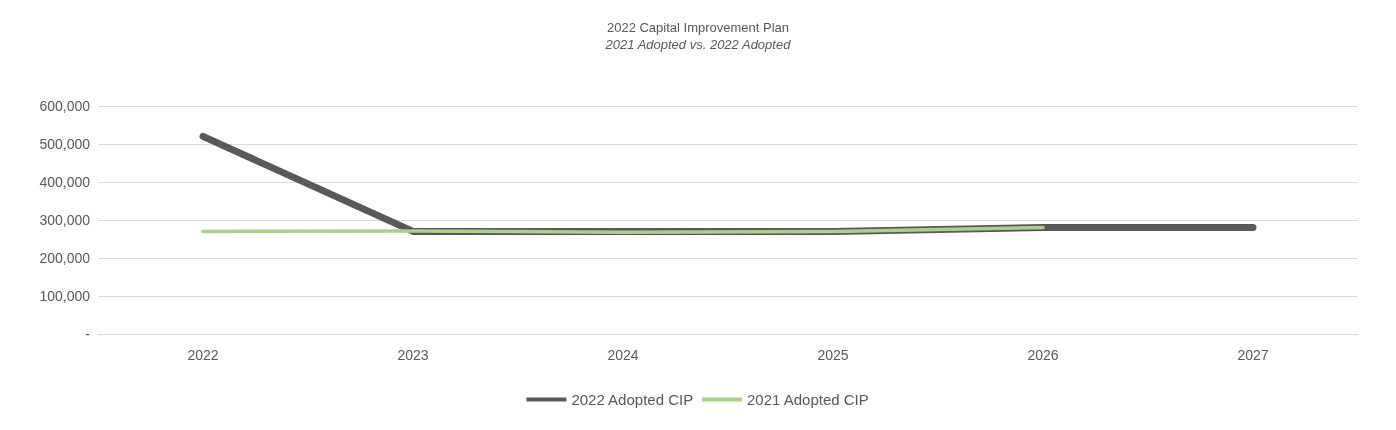 This screenshot has height=430, width=1396. Describe the element at coordinates (1253, 355) in the screenshot. I see `x-tick-label: 2027` at that location.